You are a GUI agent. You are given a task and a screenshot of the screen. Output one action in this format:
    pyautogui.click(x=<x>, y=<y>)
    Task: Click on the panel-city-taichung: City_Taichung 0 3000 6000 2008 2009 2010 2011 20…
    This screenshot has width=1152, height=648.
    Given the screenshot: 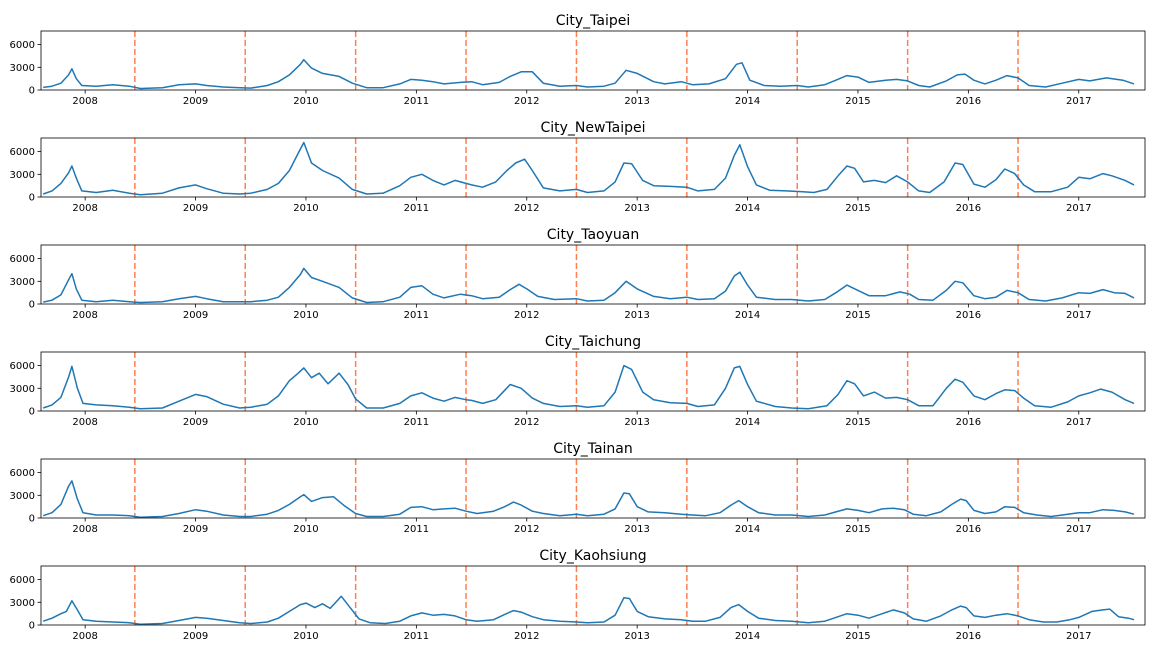 What is the action you would take?
    pyautogui.click(x=578, y=381)
    